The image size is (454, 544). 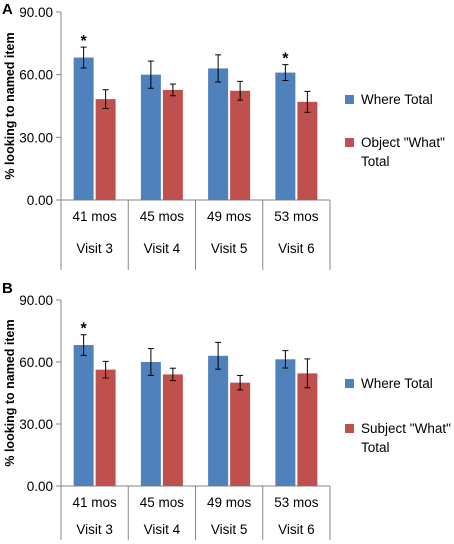 What do you see at coordinates (406, 428) in the screenshot?
I see `legend-label: Subject "What"` at bounding box center [406, 428].